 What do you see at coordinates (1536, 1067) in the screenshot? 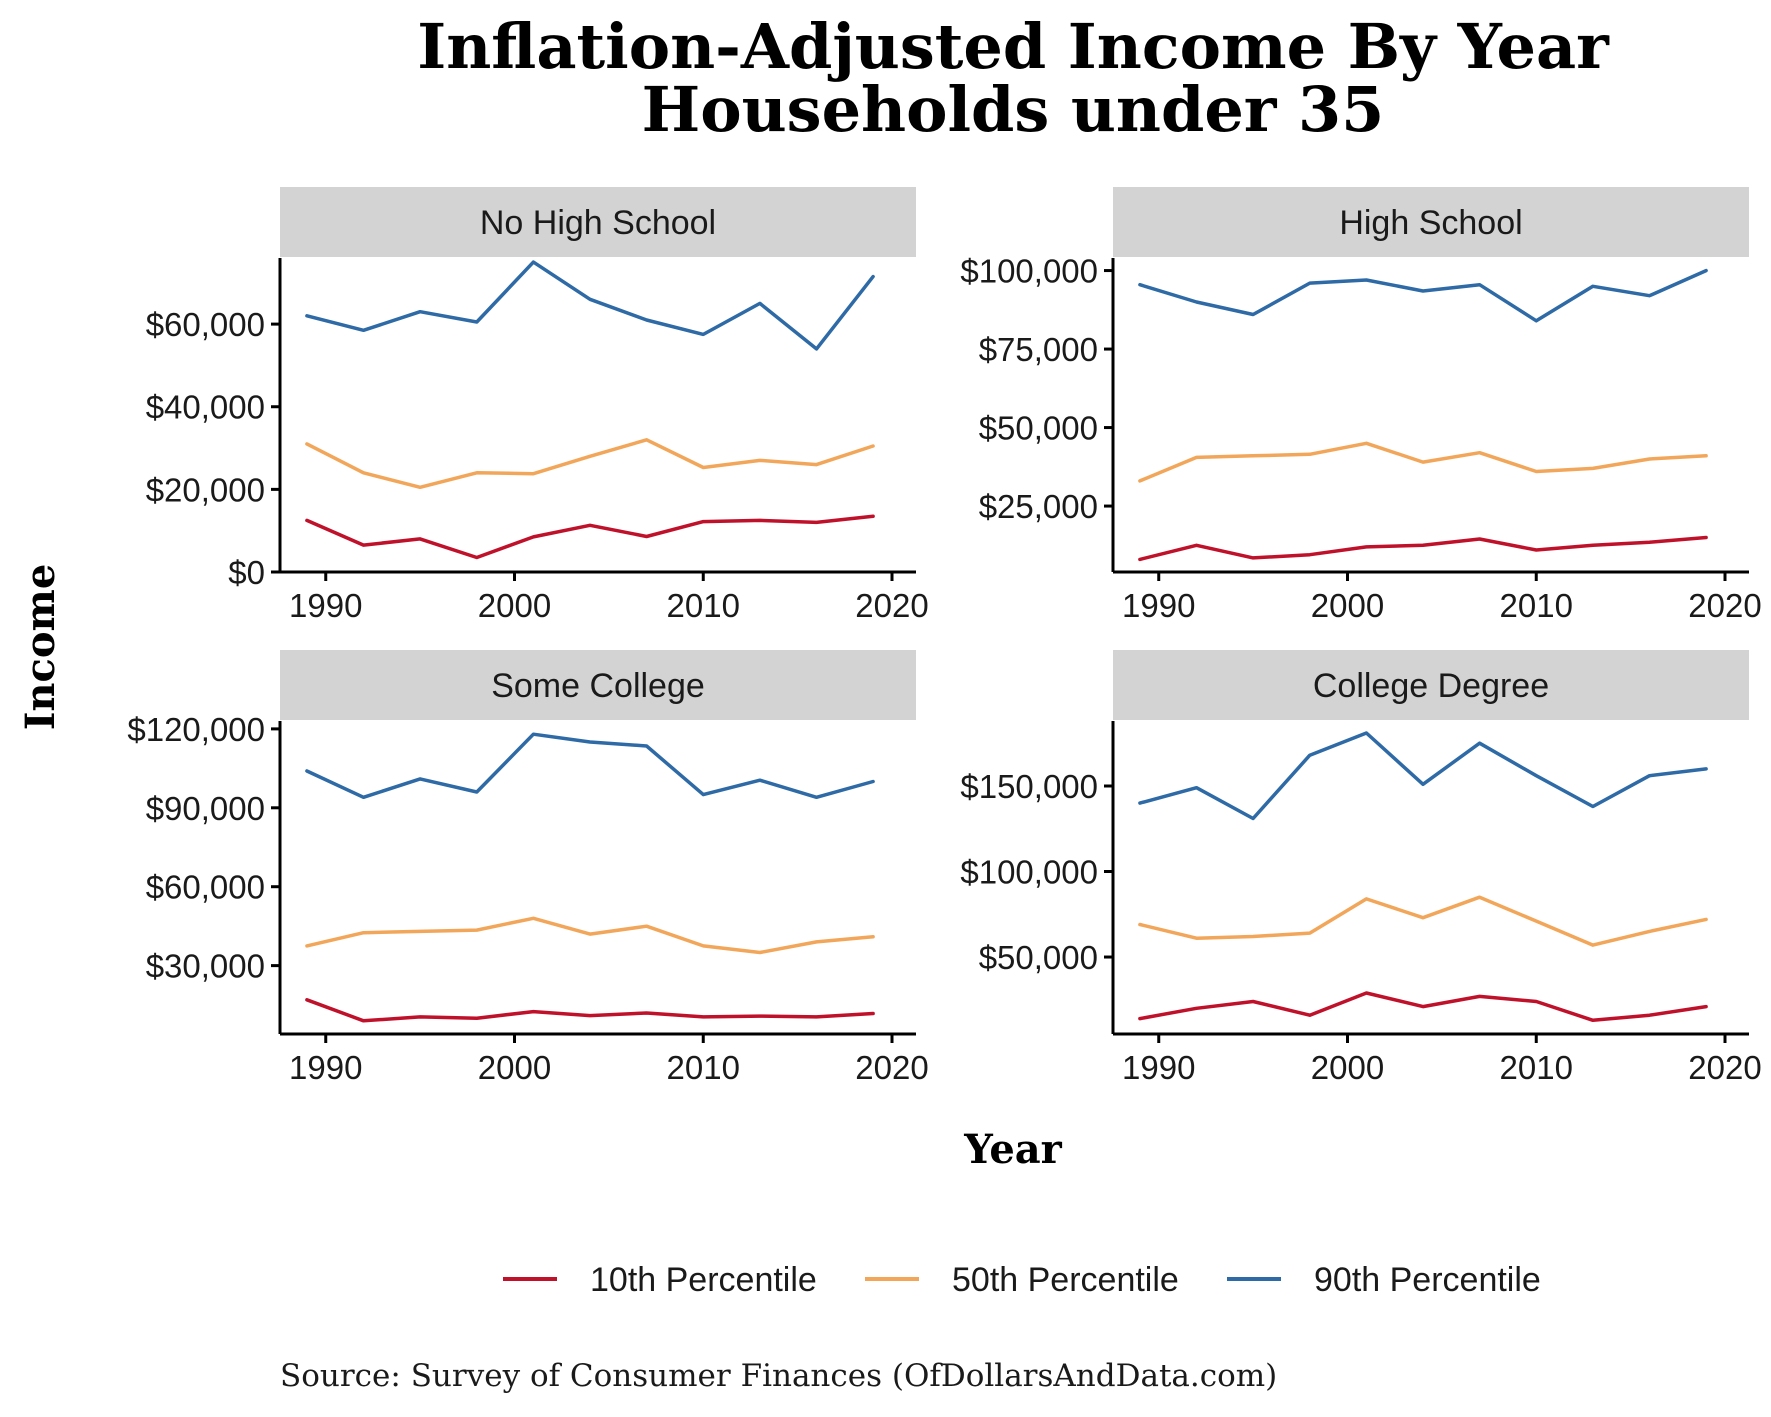
I see `x-tick-label-college-degree: 2010` at bounding box center [1536, 1067].